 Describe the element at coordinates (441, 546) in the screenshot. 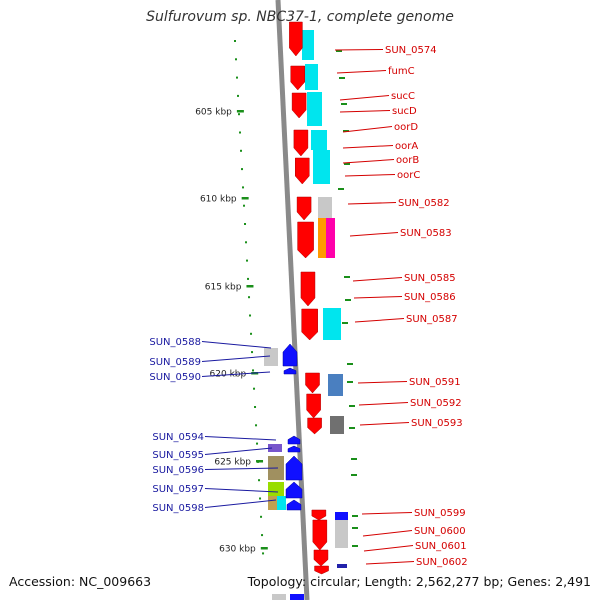

I see `gene-label-forward: SUN_0601` at that location.